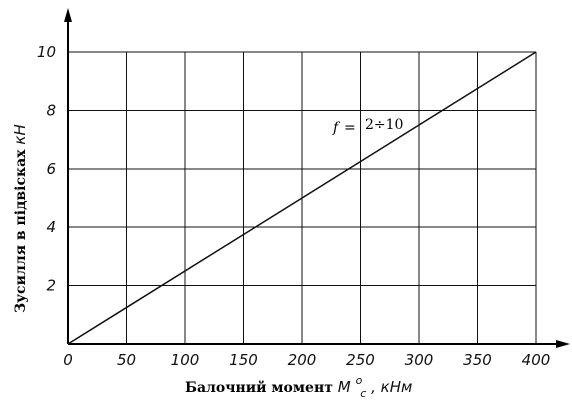  I want to click on y-tick-label-8: 8, so click(51, 110).